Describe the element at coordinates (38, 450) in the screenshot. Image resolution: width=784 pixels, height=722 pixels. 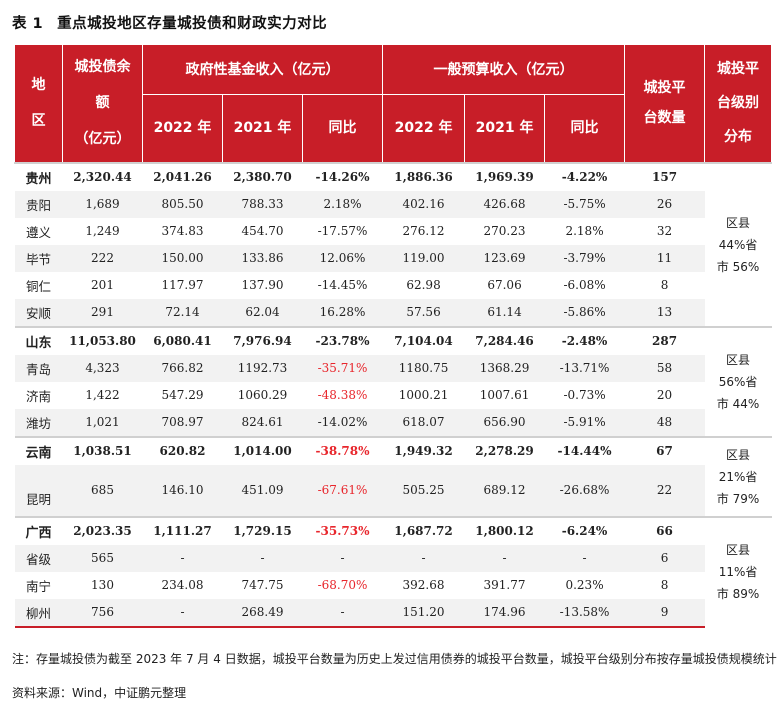
I see `region-cell: 云南` at that location.